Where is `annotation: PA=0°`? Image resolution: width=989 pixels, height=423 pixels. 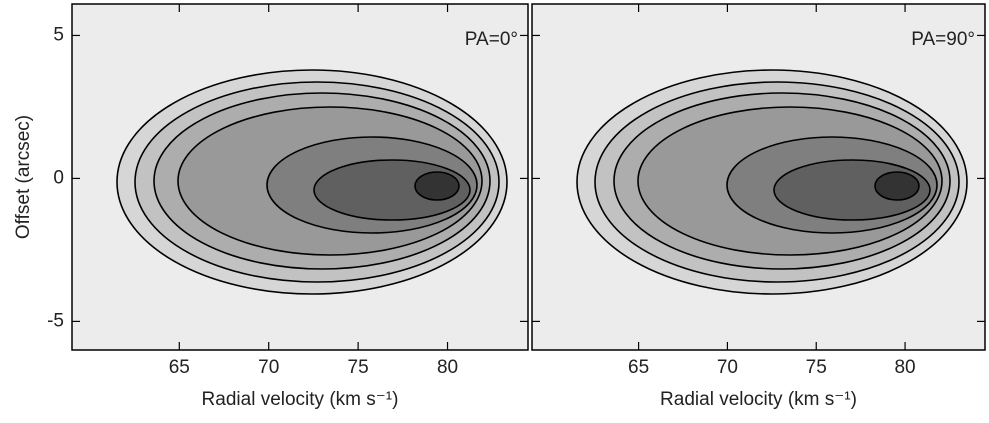
annotation: PA=0° is located at coordinates (491, 39).